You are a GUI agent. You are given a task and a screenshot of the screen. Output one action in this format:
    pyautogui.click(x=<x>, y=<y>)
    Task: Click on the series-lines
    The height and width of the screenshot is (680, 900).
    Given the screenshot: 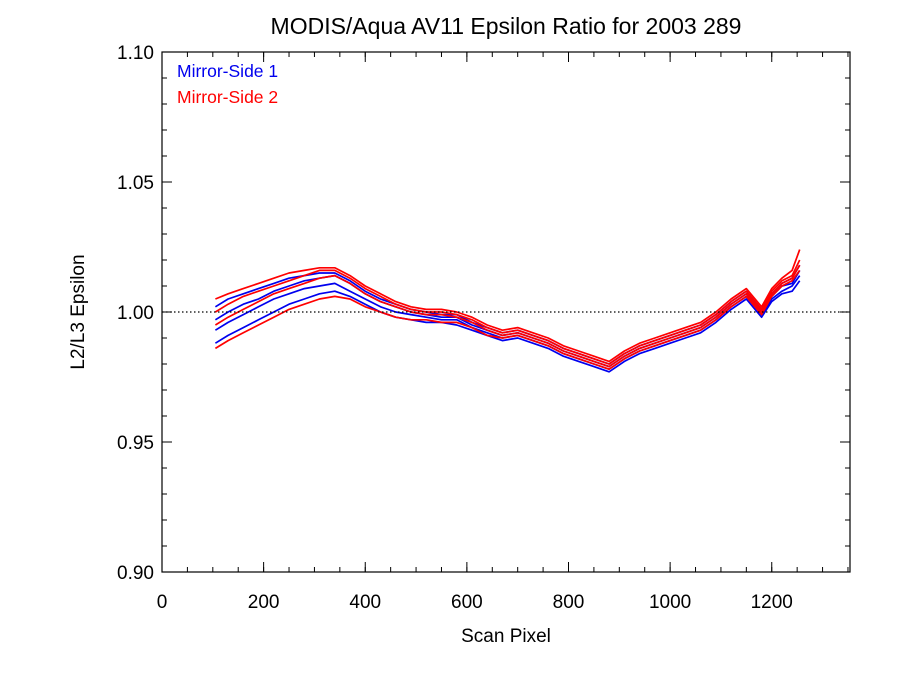 What is the action you would take?
    pyautogui.click(x=507, y=311)
    